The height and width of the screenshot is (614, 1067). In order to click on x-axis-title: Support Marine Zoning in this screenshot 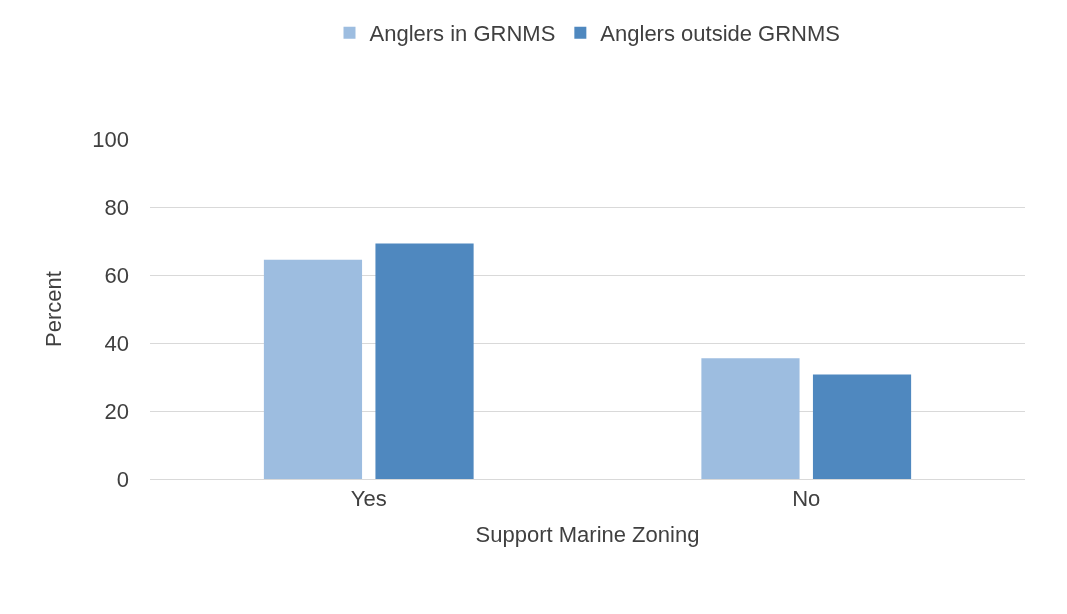, I will do `click(587, 535)`.